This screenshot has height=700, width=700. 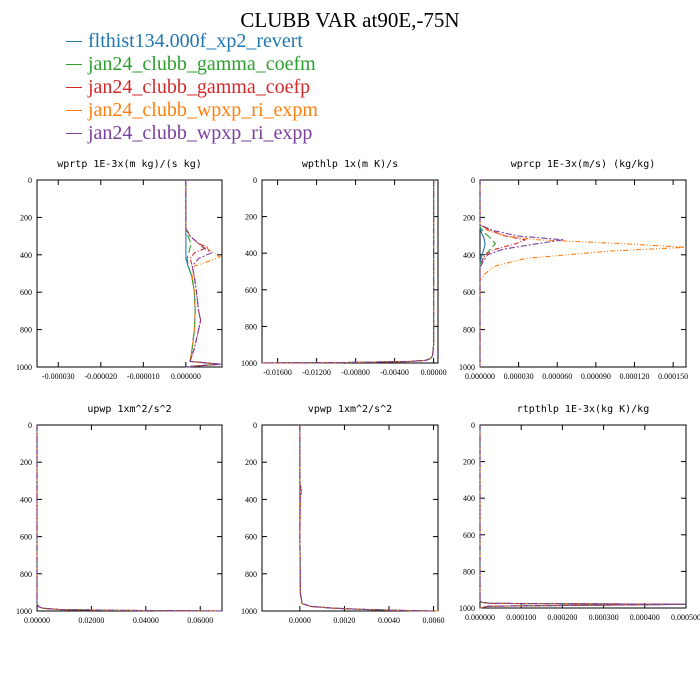 I want to click on x-tick-label: 0.04000, so click(x=146, y=620).